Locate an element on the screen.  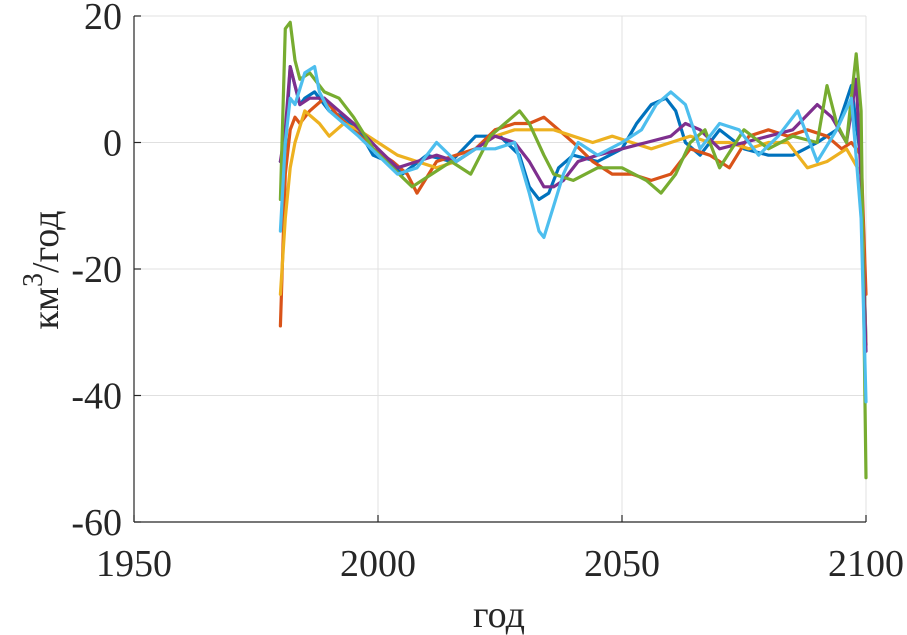
x-tick-label: 2050 is located at coordinates (622, 564).